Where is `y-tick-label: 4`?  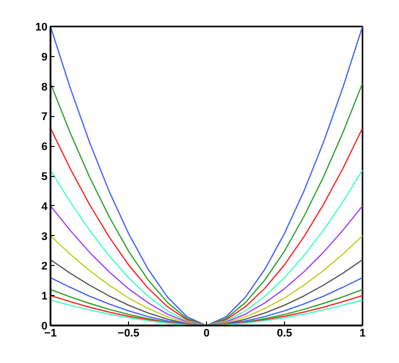
y-tick-label: 4 is located at coordinates (44, 206).